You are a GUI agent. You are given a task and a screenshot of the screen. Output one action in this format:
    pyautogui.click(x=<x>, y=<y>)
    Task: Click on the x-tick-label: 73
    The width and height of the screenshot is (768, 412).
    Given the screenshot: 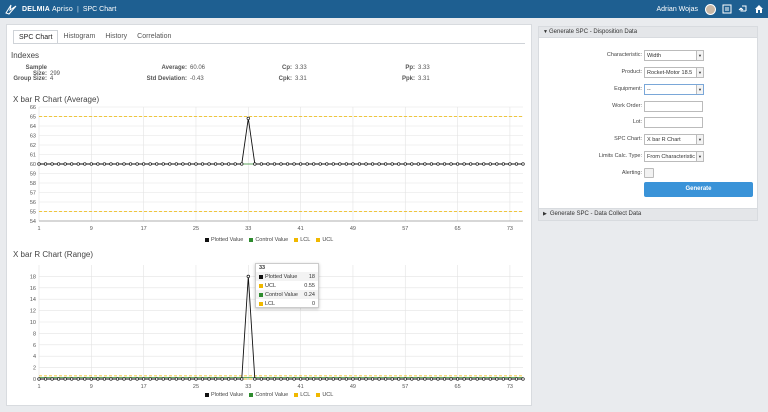 What is the action you would take?
    pyautogui.click(x=510, y=387)
    